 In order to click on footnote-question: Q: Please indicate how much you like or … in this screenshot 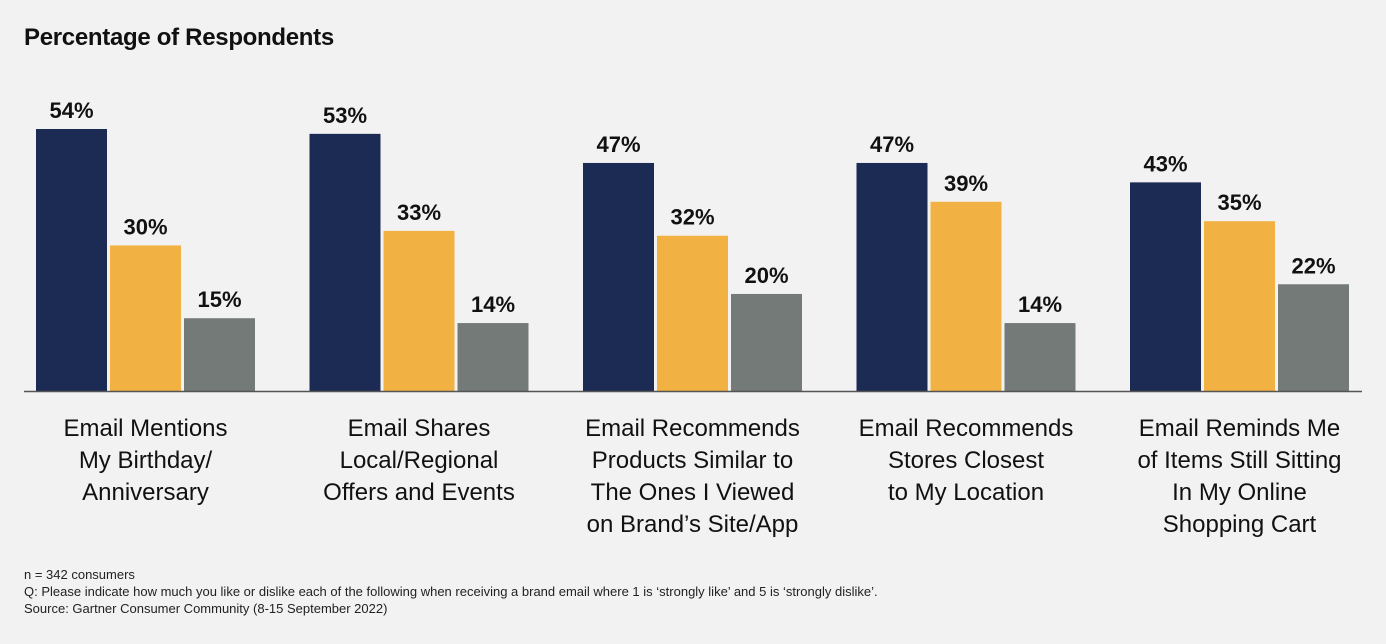, I will do `click(451, 591)`.